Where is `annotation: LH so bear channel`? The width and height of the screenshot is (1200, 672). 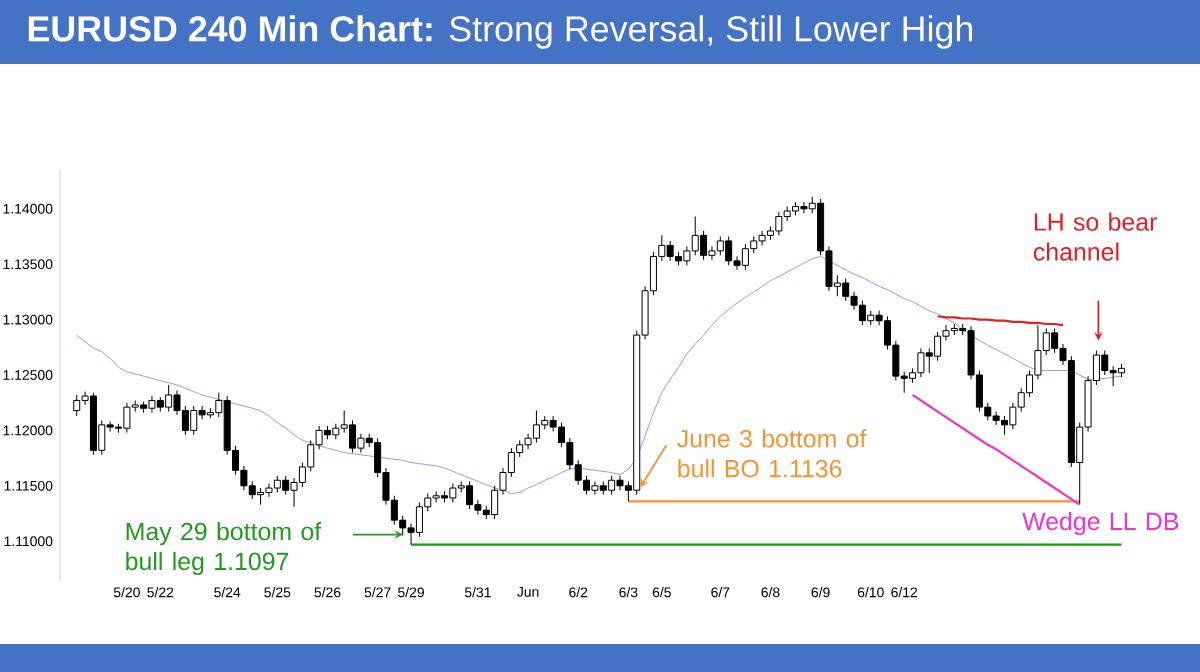 annotation: LH so bear channel is located at coordinates (1095, 236).